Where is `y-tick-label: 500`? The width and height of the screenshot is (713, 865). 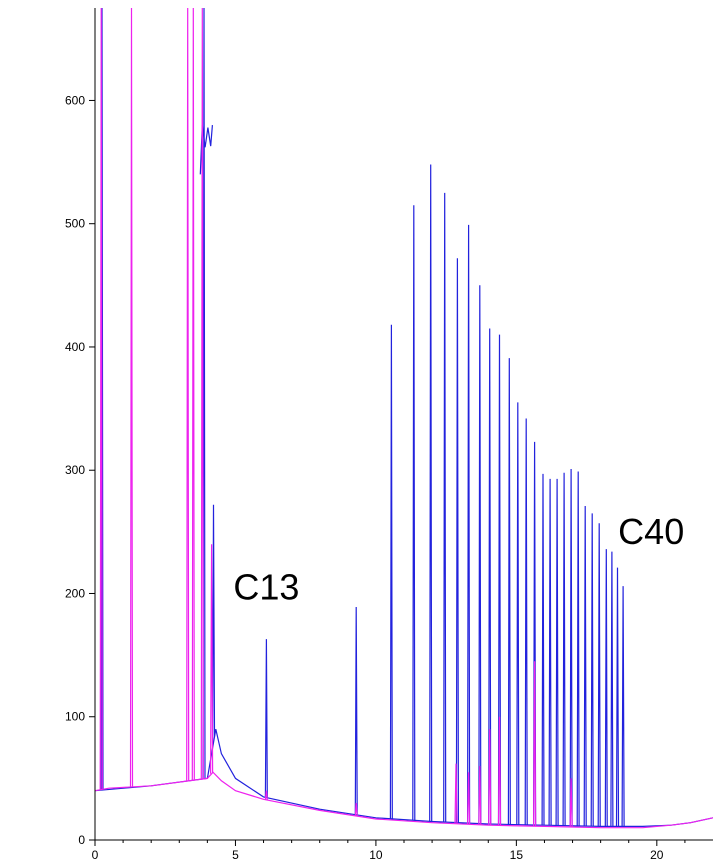 y-tick-label: 500 is located at coordinates (75, 224).